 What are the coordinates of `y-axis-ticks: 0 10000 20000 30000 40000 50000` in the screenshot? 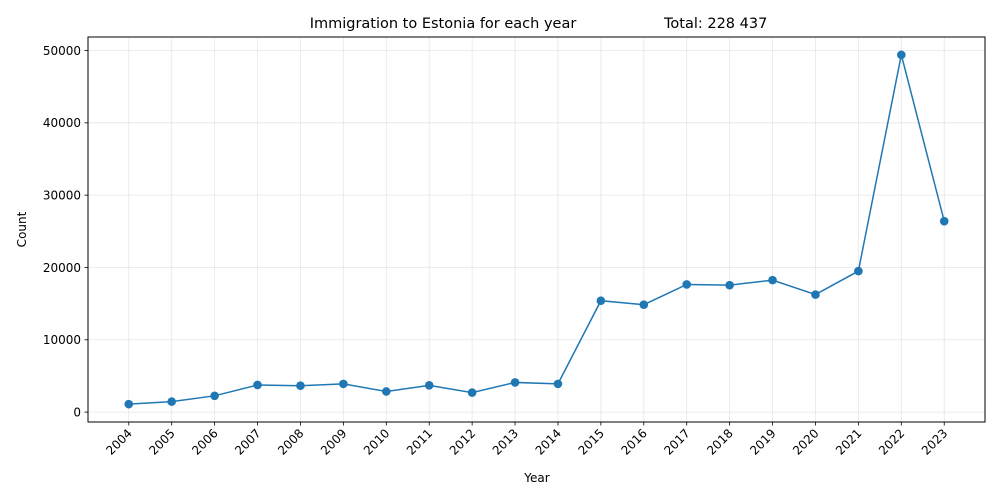 It's located at (65, 231).